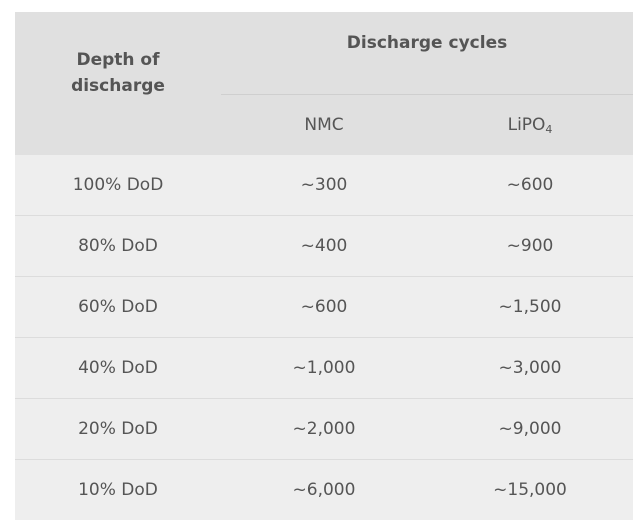 This screenshot has width=641, height=522. Describe the element at coordinates (118, 367) in the screenshot. I see `dod-cell: 40% DoD` at that location.